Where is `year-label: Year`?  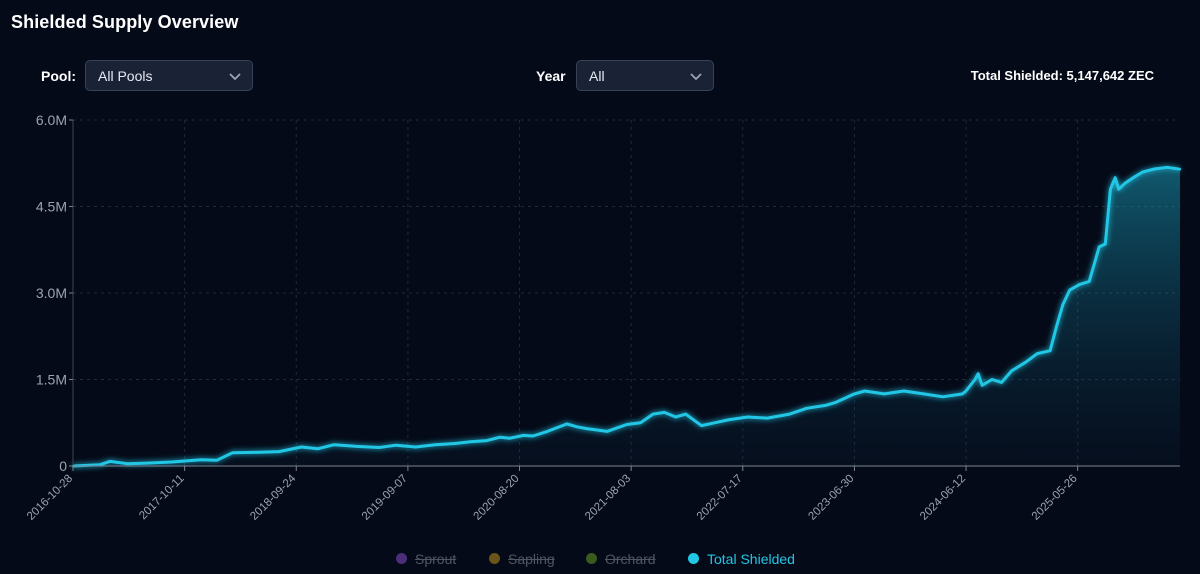
year-label: Year is located at coordinates (551, 76).